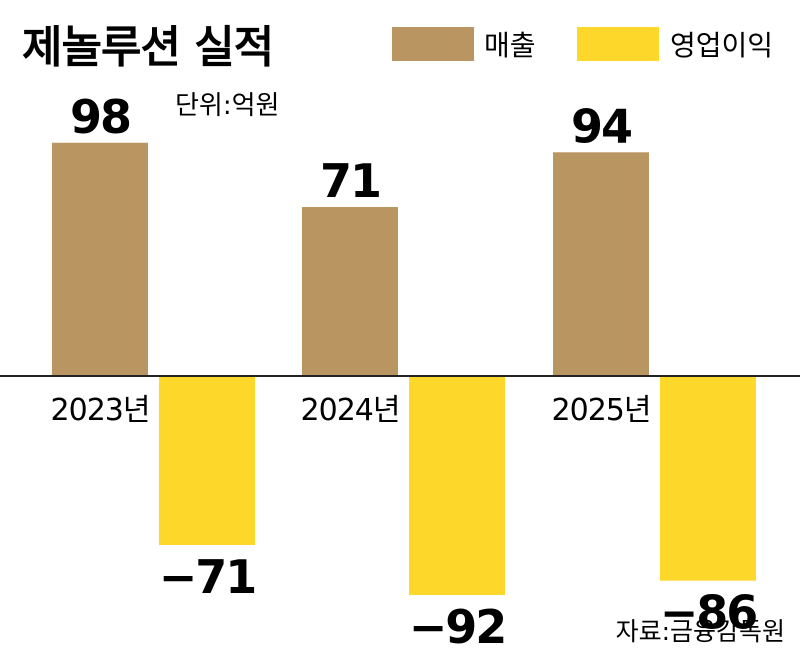  What do you see at coordinates (457, 485) in the screenshot?
I see `bar-operating-profit-2024년` at bounding box center [457, 485].